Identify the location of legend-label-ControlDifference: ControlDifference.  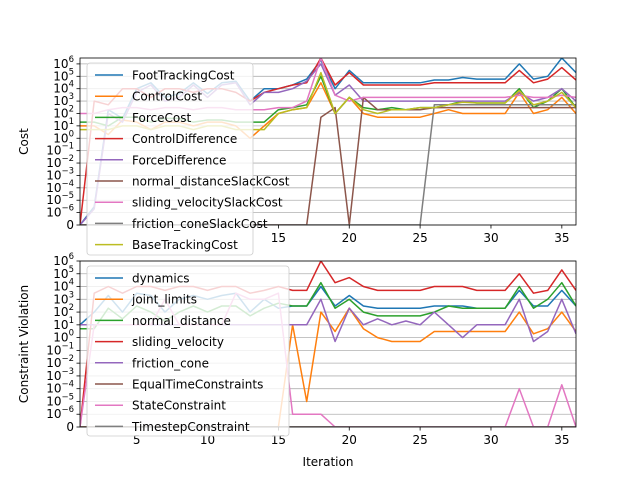
(184, 139).